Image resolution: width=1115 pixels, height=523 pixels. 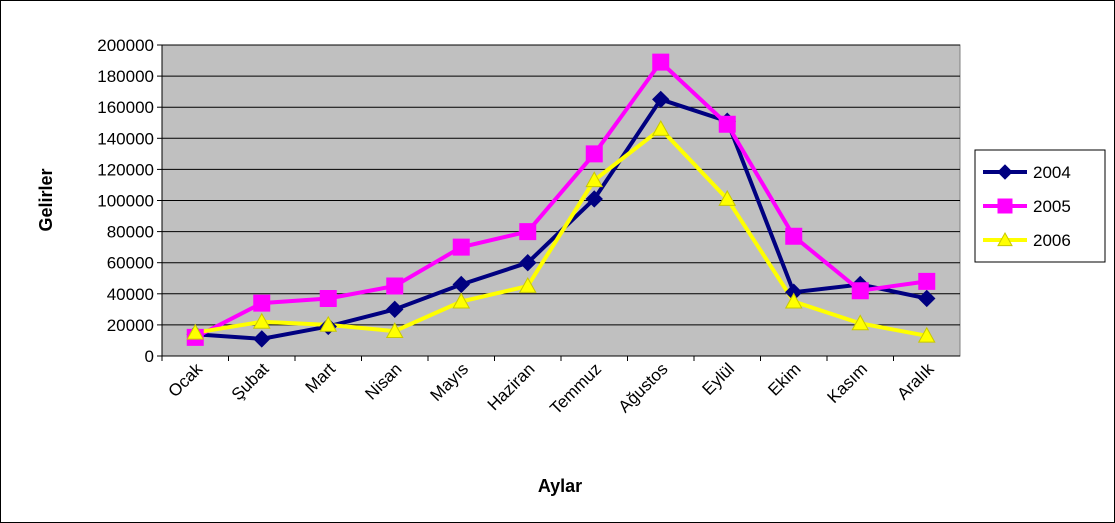 I want to click on legend-label: 2004, so click(x=1052, y=172).